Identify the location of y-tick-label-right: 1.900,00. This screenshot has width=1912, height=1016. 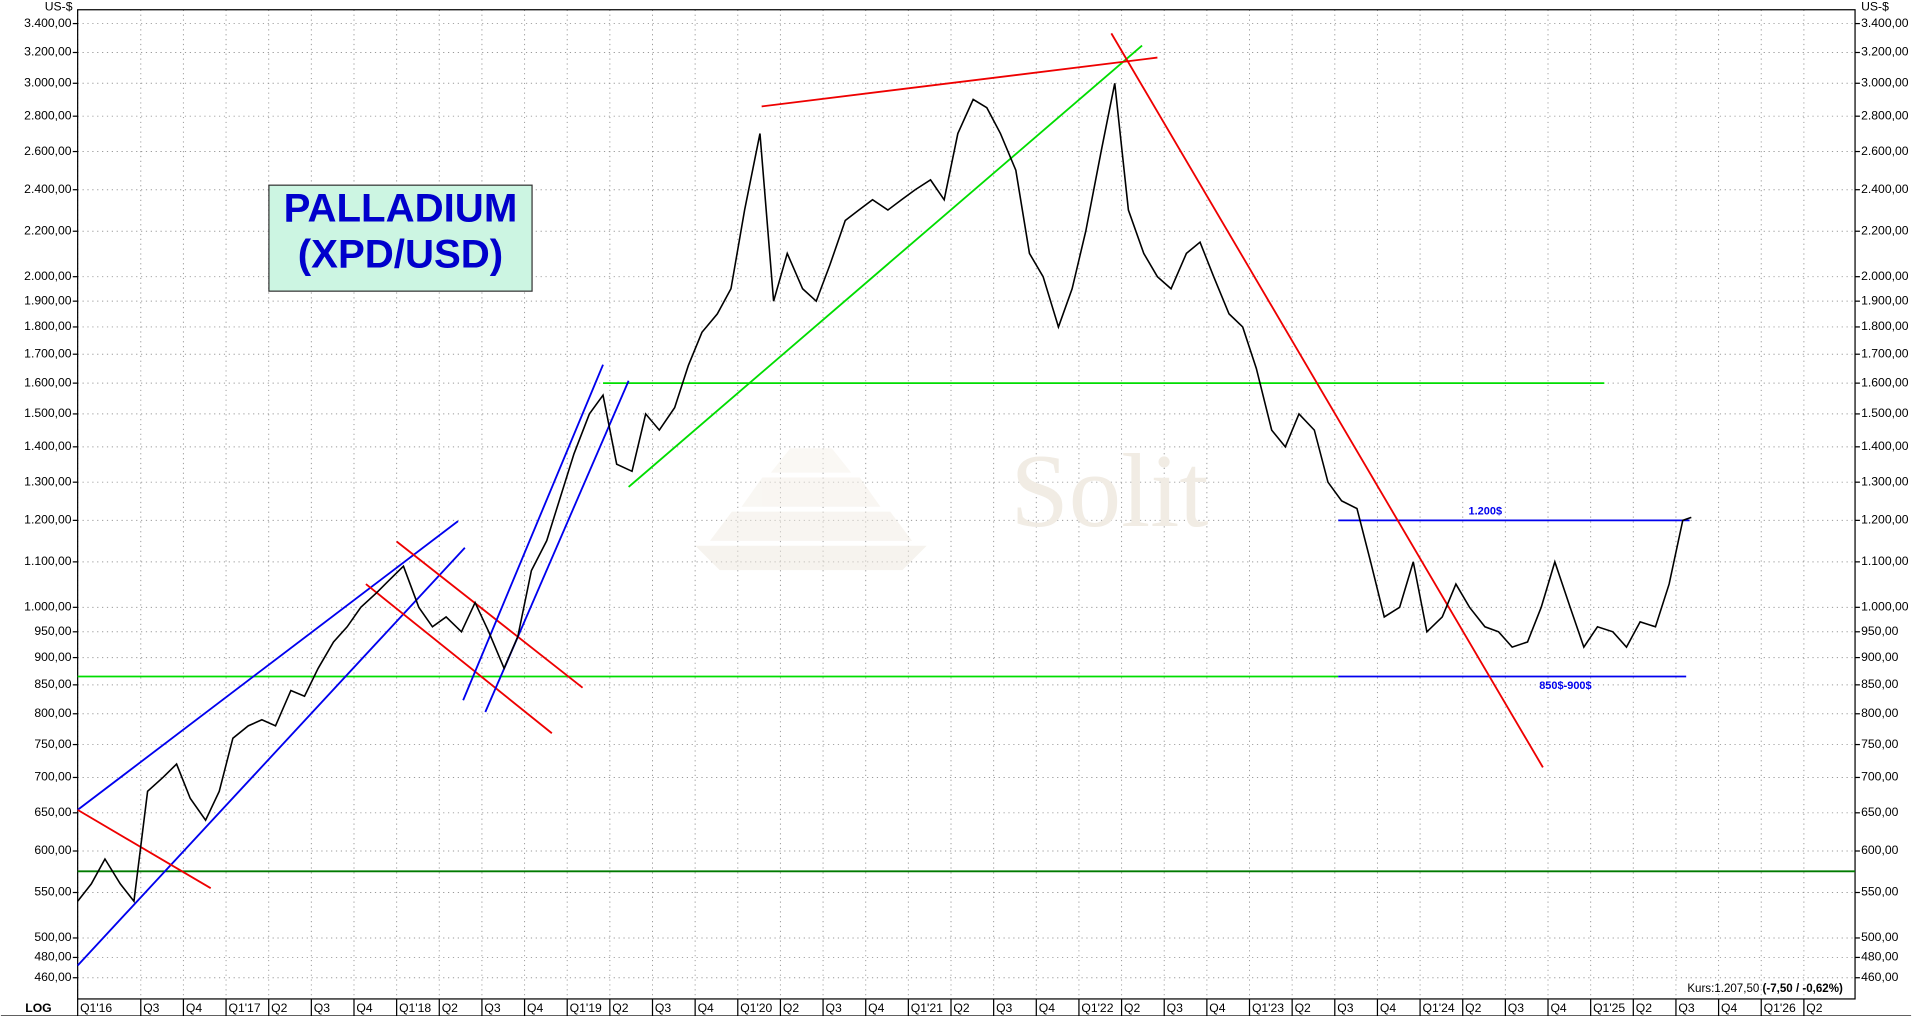
(1885, 300).